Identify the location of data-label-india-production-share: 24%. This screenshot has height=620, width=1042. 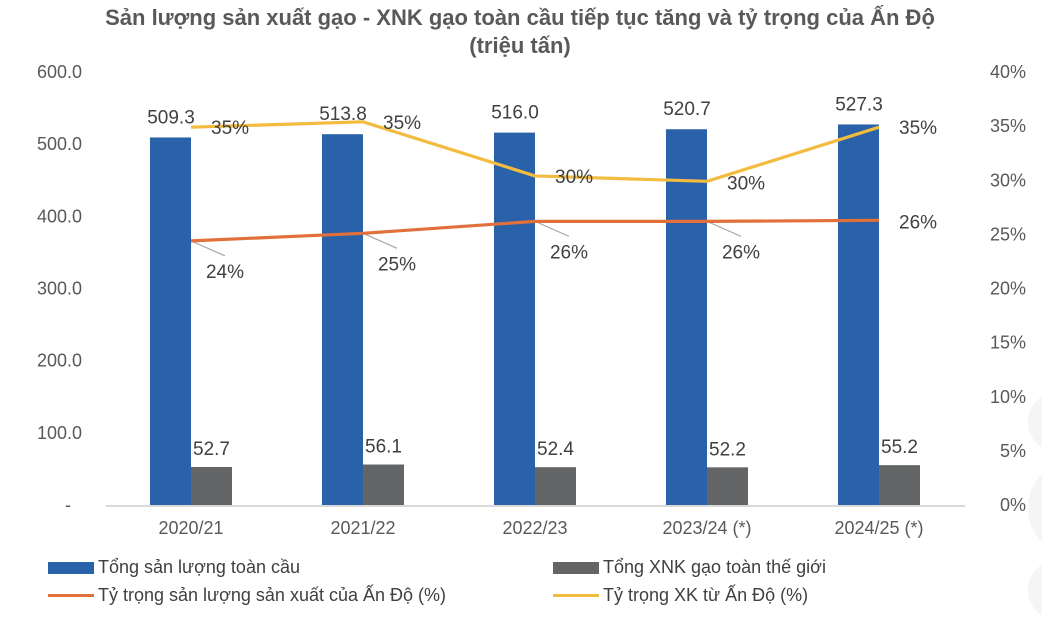
(225, 272).